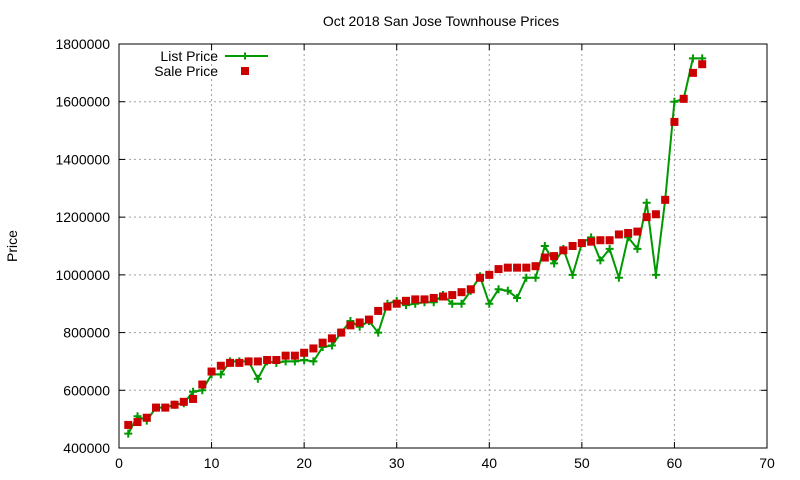  Describe the element at coordinates (12, 246) in the screenshot. I see `y-axis-label: Price` at that location.